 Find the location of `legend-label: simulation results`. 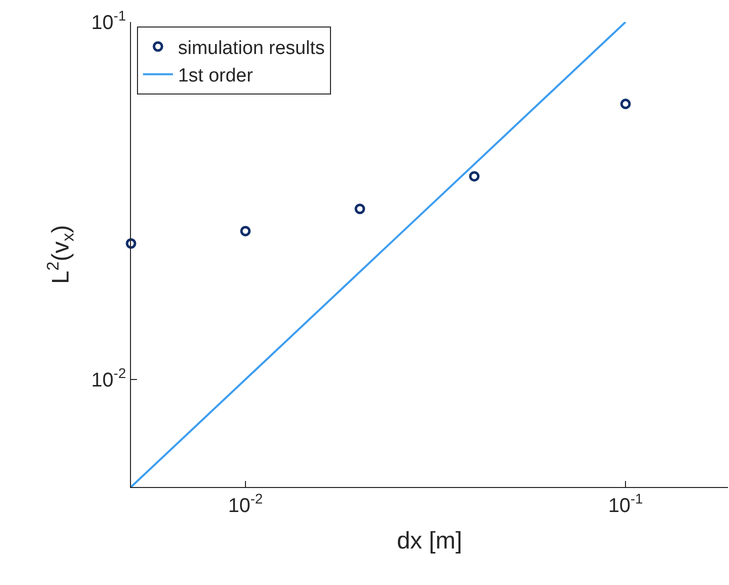

legend-label: simulation results is located at coordinates (251, 48).